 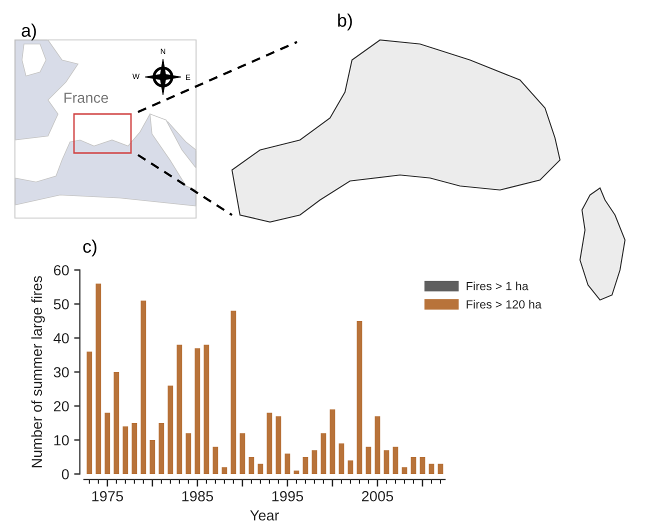 I want to click on y-tick-label: 30, so click(x=61, y=372).